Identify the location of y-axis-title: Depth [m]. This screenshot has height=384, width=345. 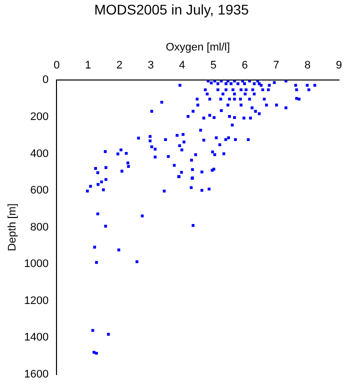
(12, 227).